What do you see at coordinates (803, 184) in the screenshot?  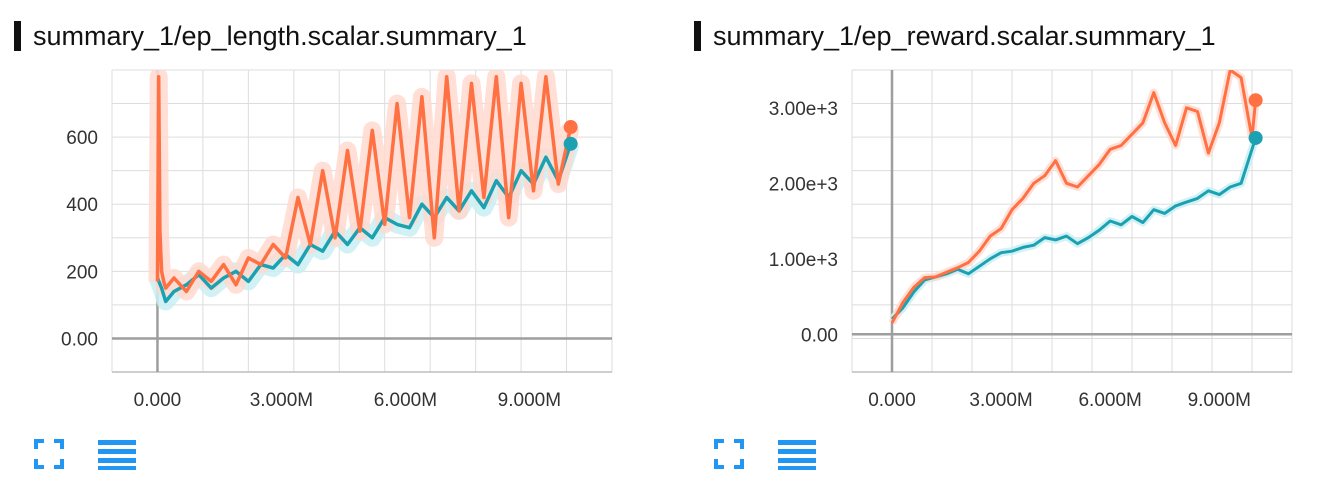 I see `y-tick-label: 2.00e+3` at bounding box center [803, 184].